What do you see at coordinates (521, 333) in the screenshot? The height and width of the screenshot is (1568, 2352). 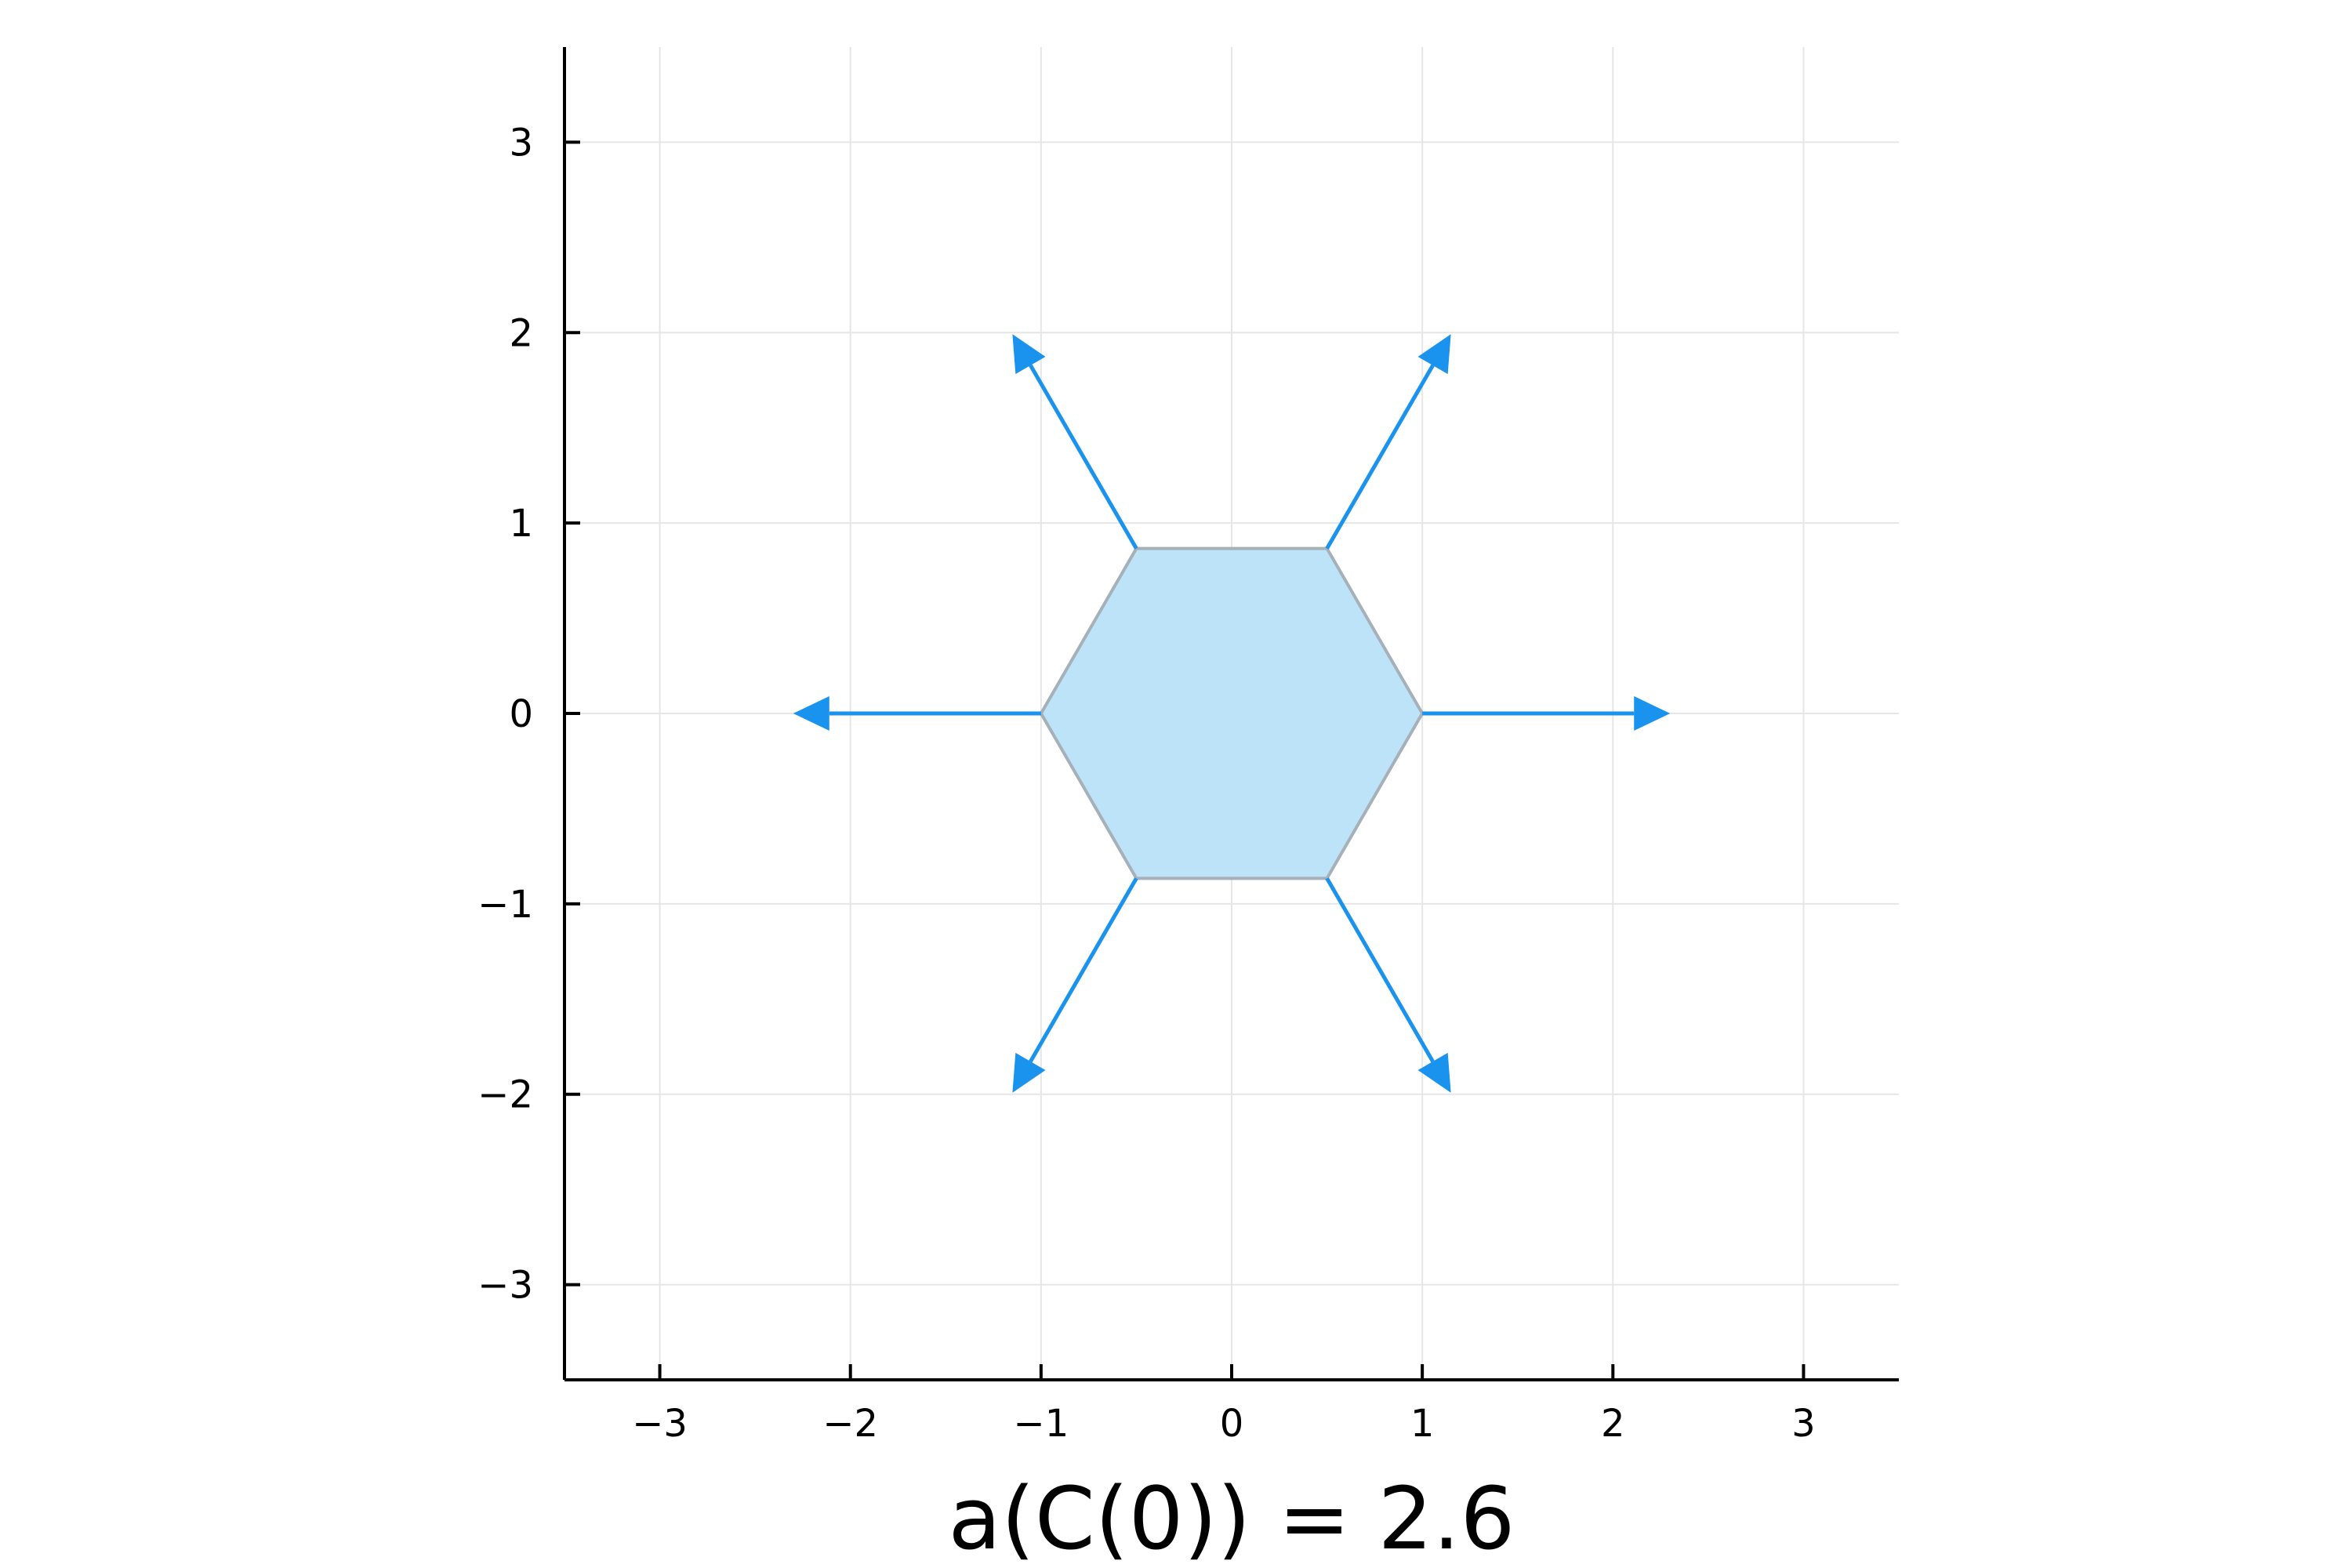 I see `y-tick-label: 2` at bounding box center [521, 333].